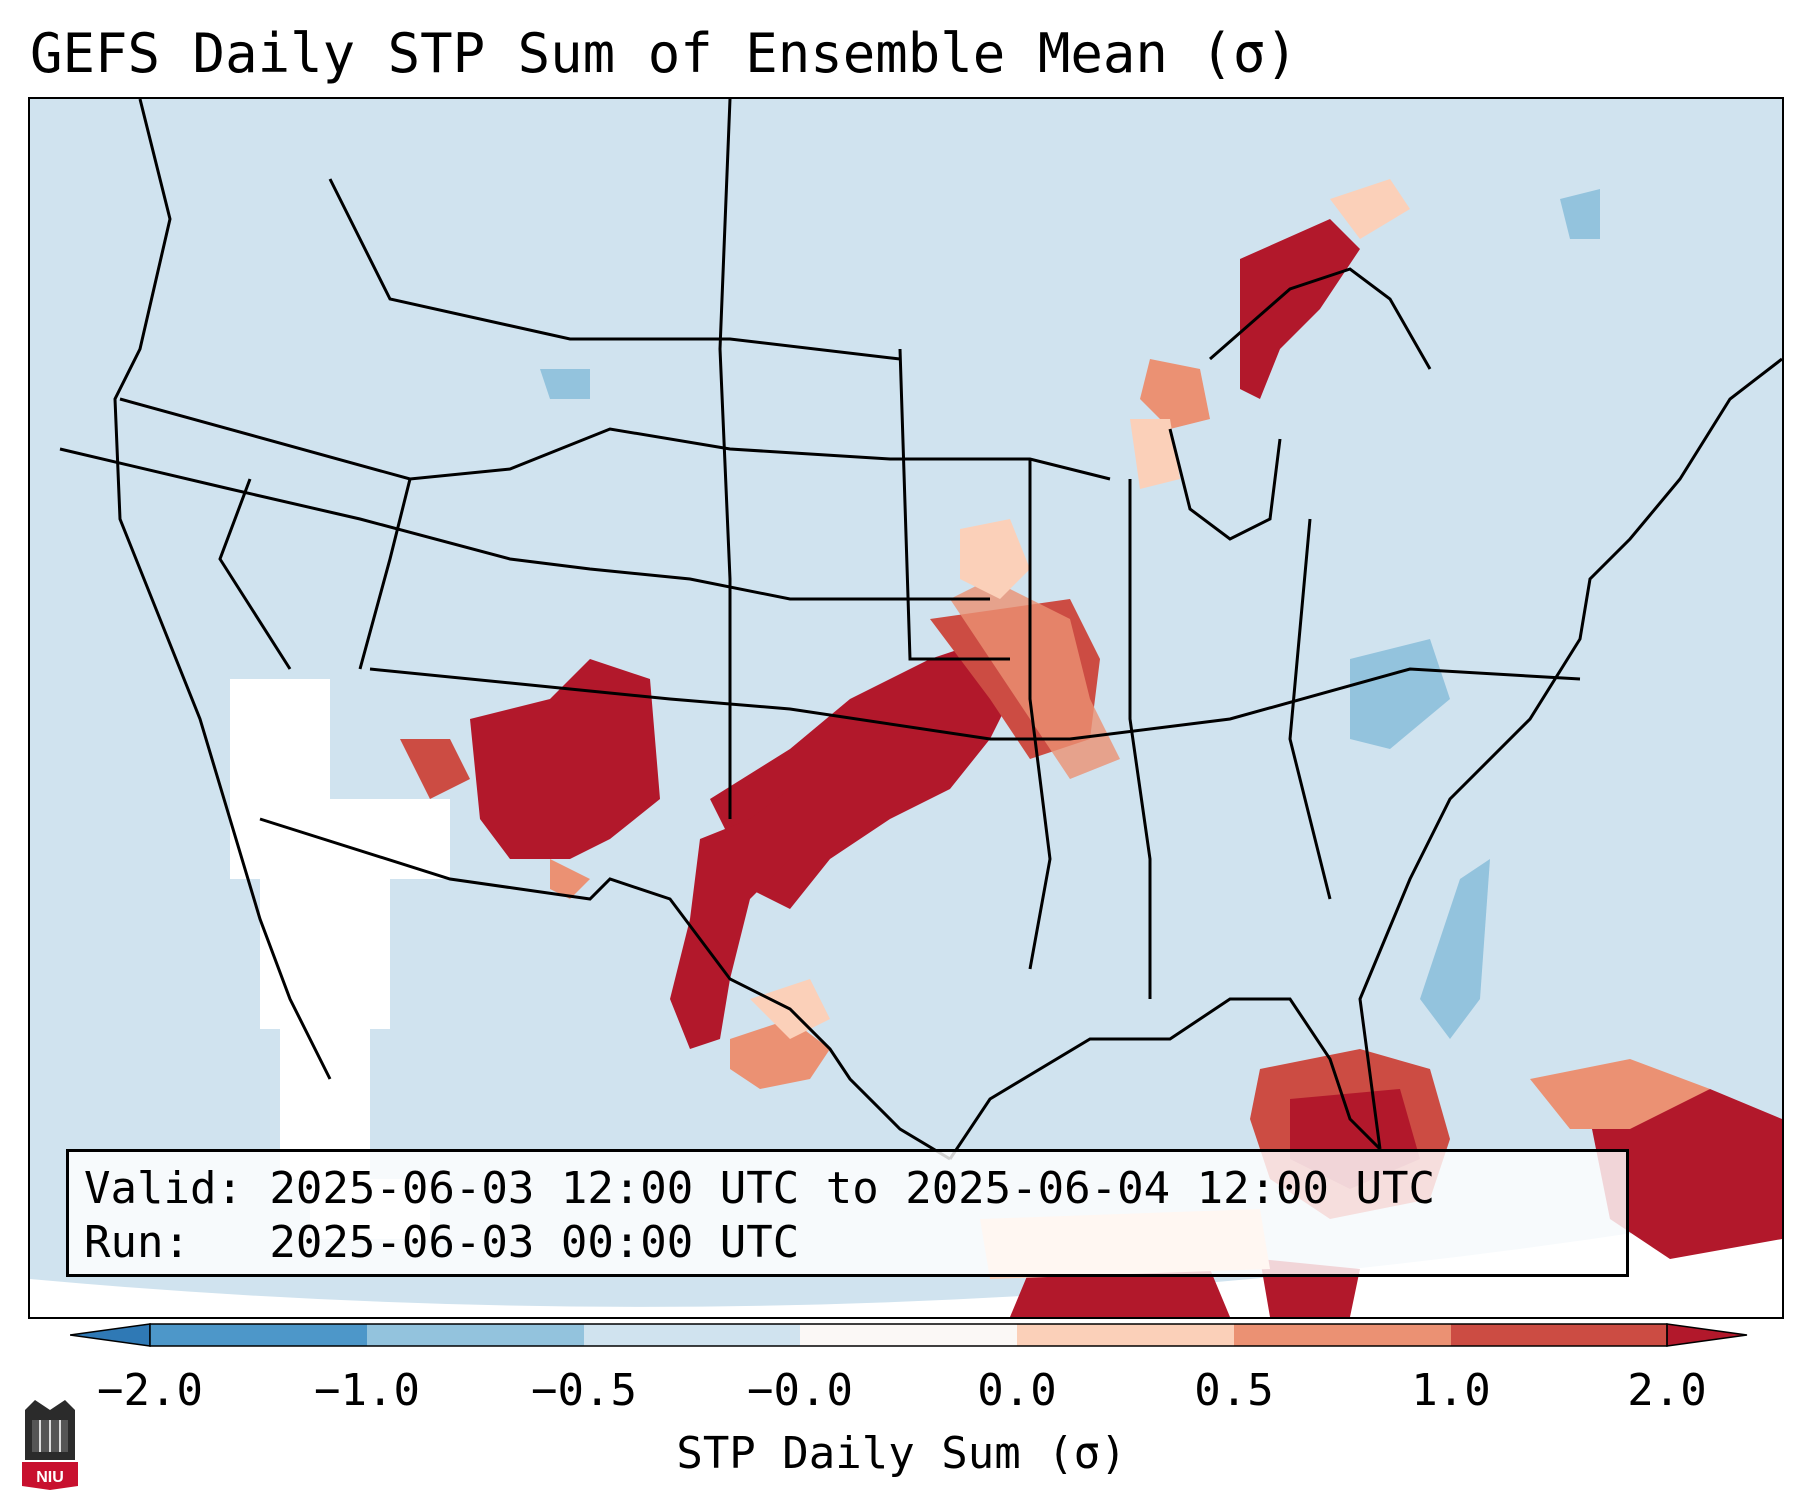 Image resolution: width=1803 pixels, height=1506 pixels. I want to click on colorbar-tick-label: −1.0, so click(367, 1390).